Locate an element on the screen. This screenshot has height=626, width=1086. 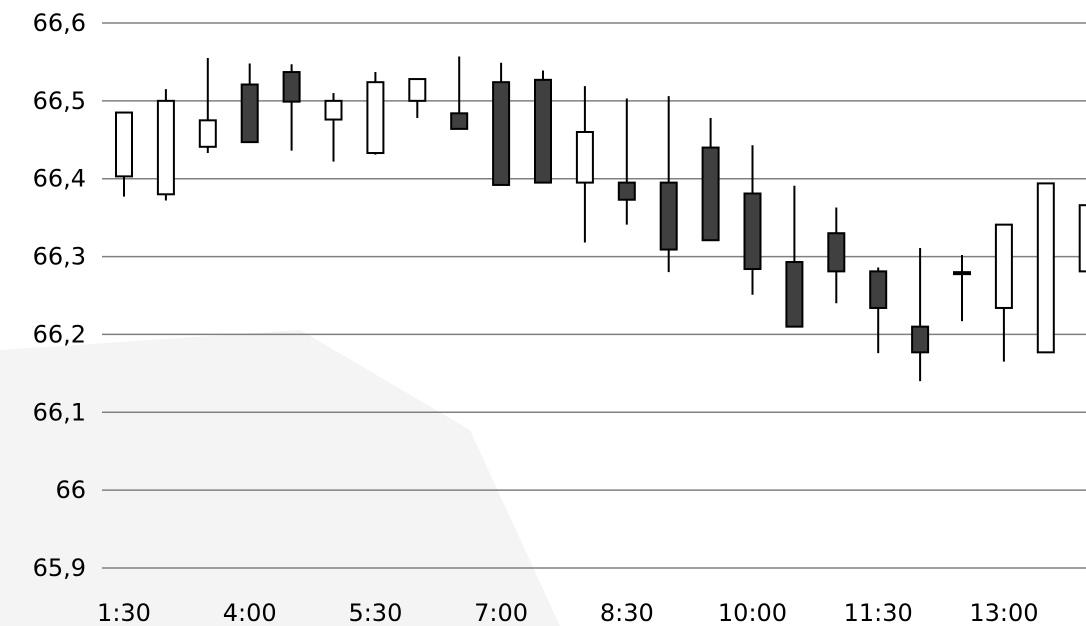
x-tick-label: 7:00 is located at coordinates (501, 612).